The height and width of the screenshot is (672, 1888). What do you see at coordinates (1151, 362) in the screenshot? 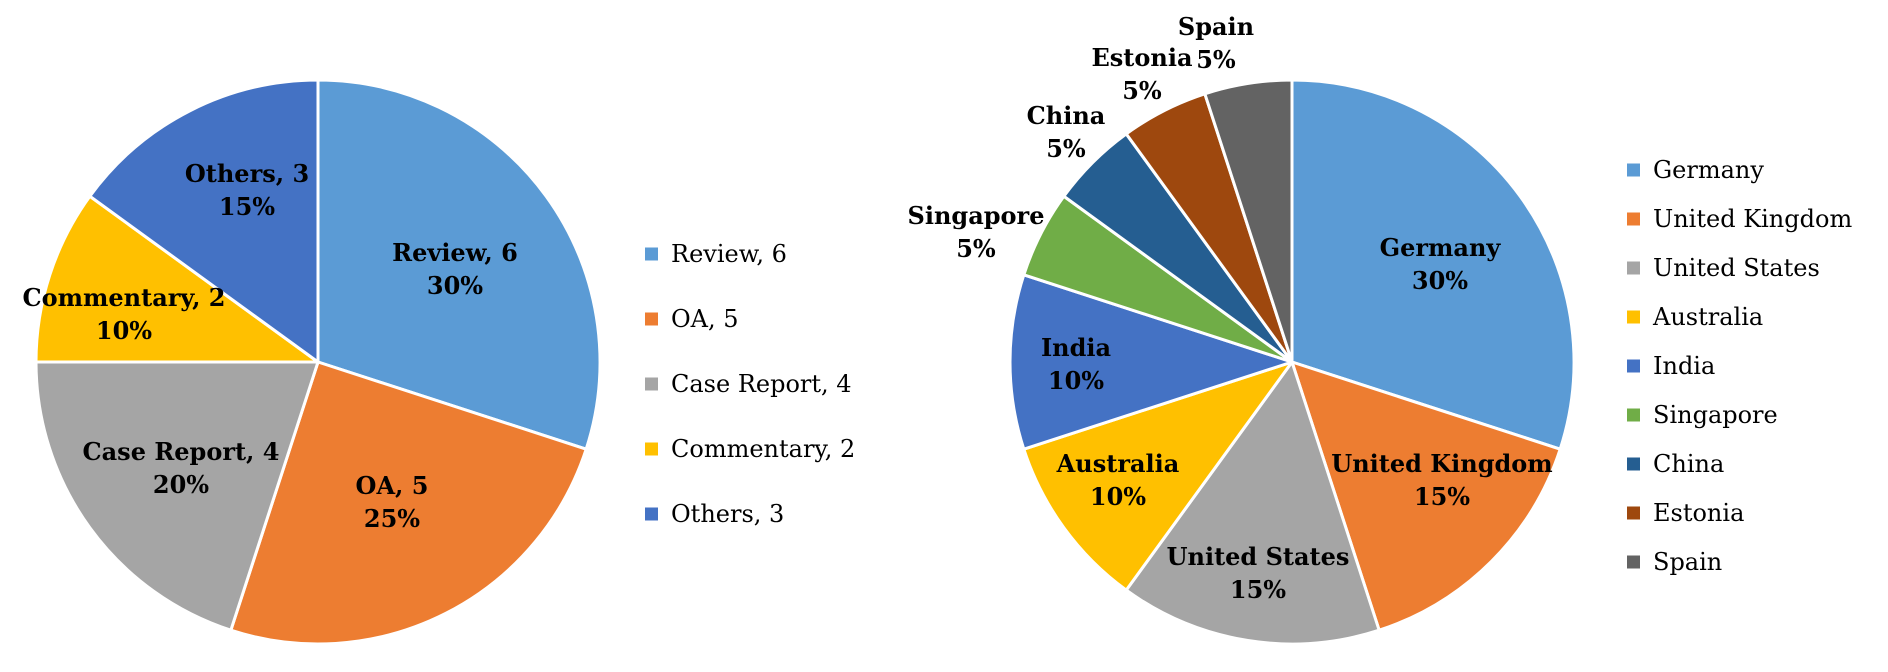
I see `pie-slice-india` at bounding box center [1151, 362].